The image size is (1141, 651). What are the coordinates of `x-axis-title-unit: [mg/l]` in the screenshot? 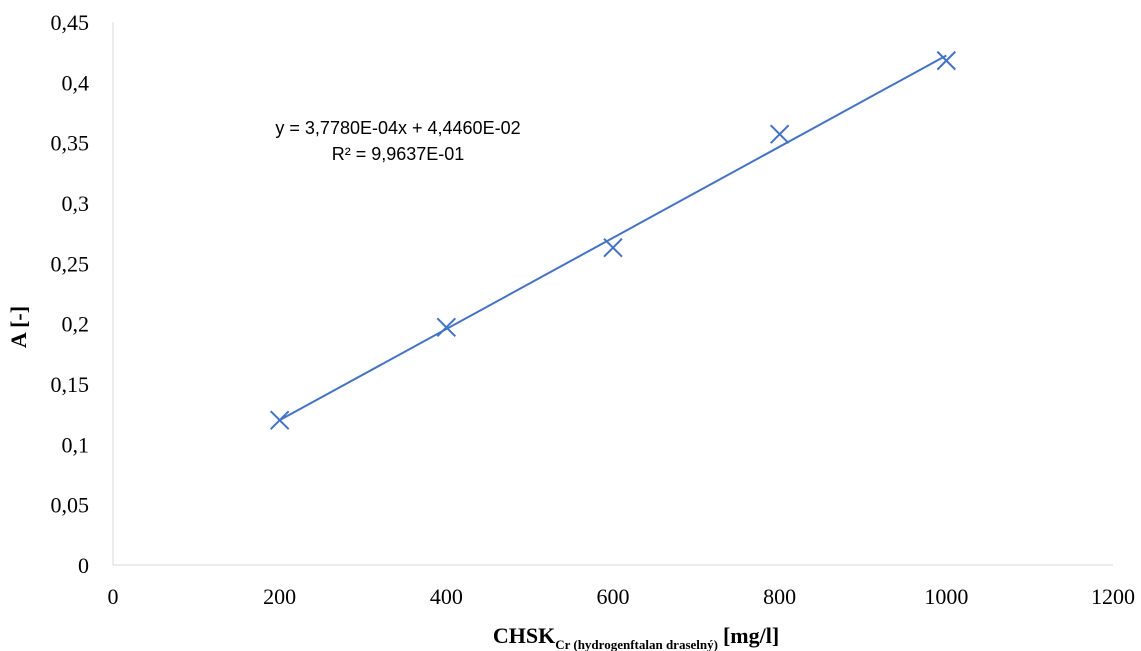 It's located at (751, 635).